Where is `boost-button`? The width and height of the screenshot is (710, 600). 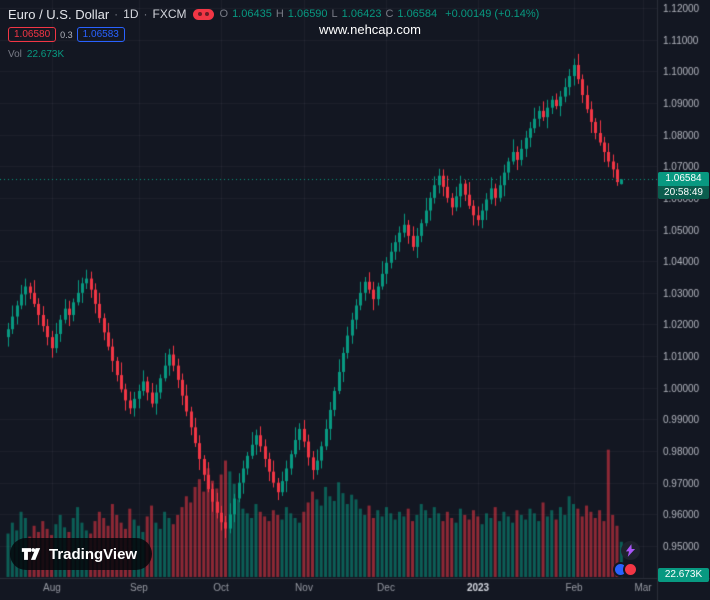
boost-button is located at coordinates (630, 550).